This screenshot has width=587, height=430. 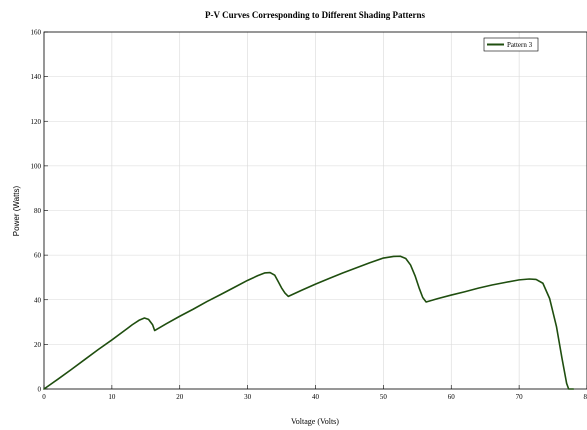 What do you see at coordinates (38, 256) in the screenshot?
I see `y-tick-label: 60` at bounding box center [38, 256].